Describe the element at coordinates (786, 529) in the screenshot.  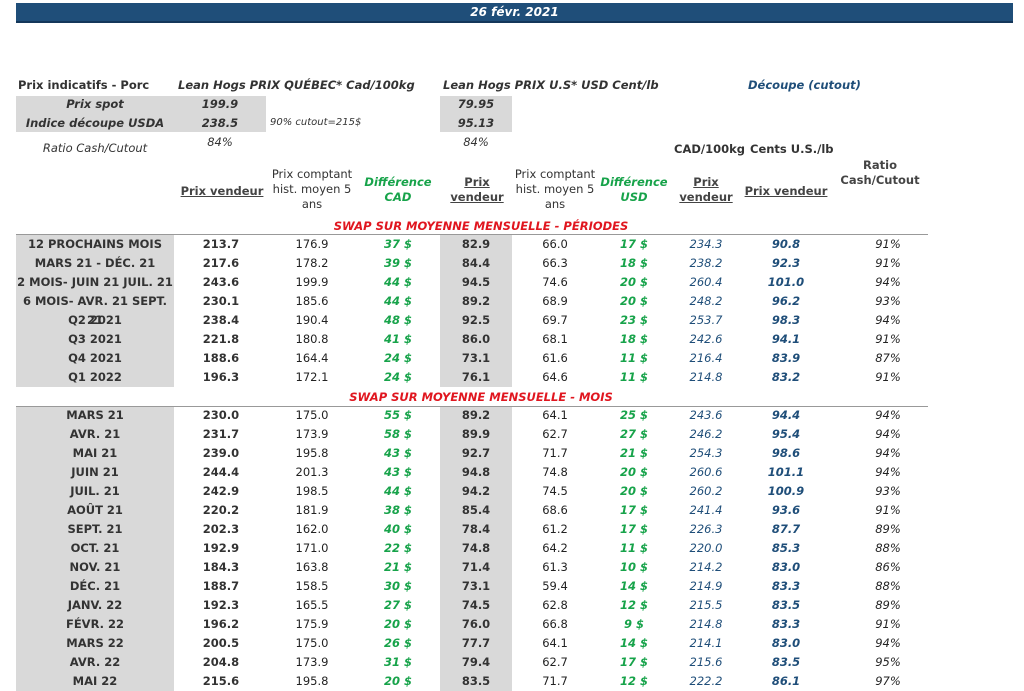
I see `cell-cutout-cents: 87.7` at that location.